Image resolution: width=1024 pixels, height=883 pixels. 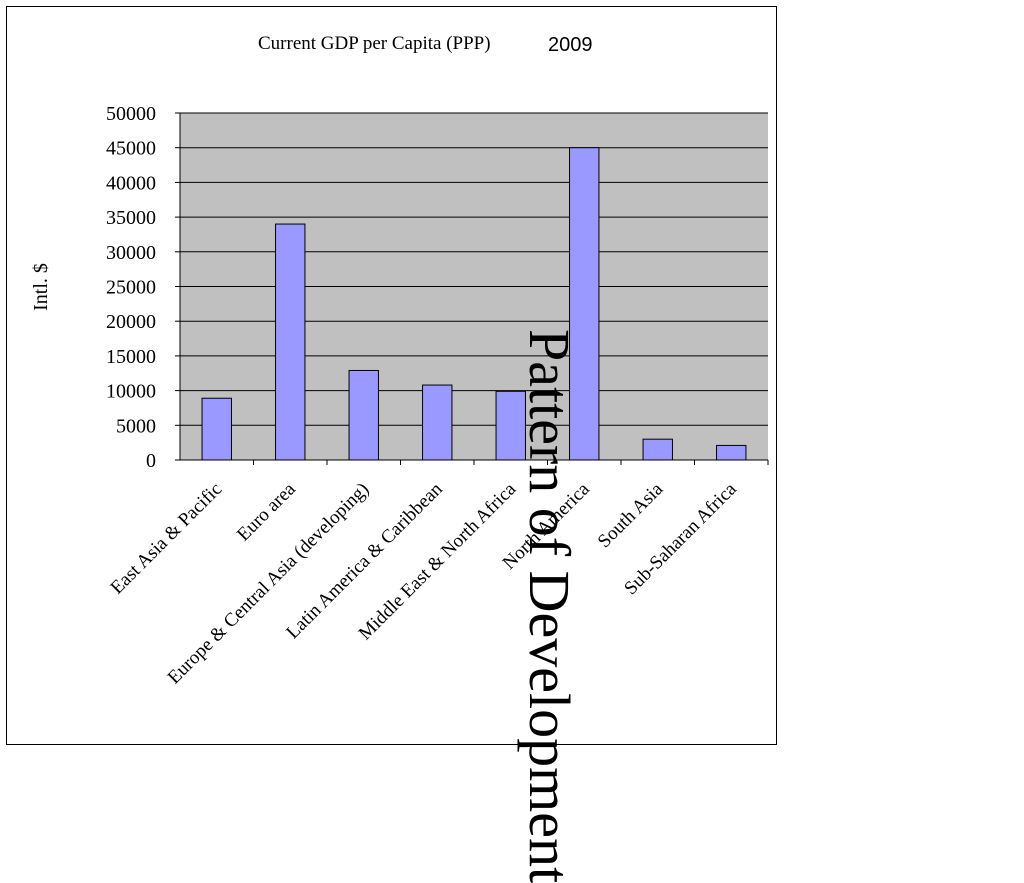 What do you see at coordinates (131, 392) in the screenshot?
I see `y-tick-label: 10000` at bounding box center [131, 392].